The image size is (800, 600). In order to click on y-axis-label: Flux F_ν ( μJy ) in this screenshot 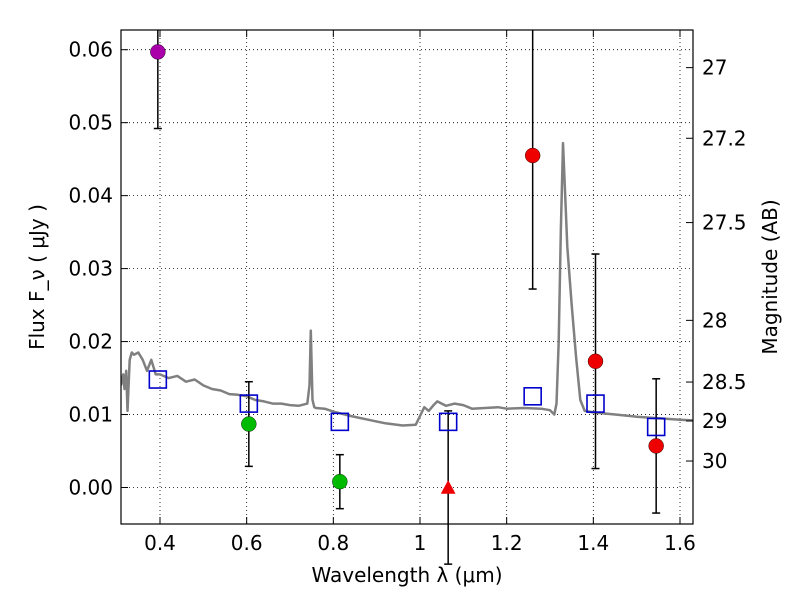, I will do `click(37, 277)`.